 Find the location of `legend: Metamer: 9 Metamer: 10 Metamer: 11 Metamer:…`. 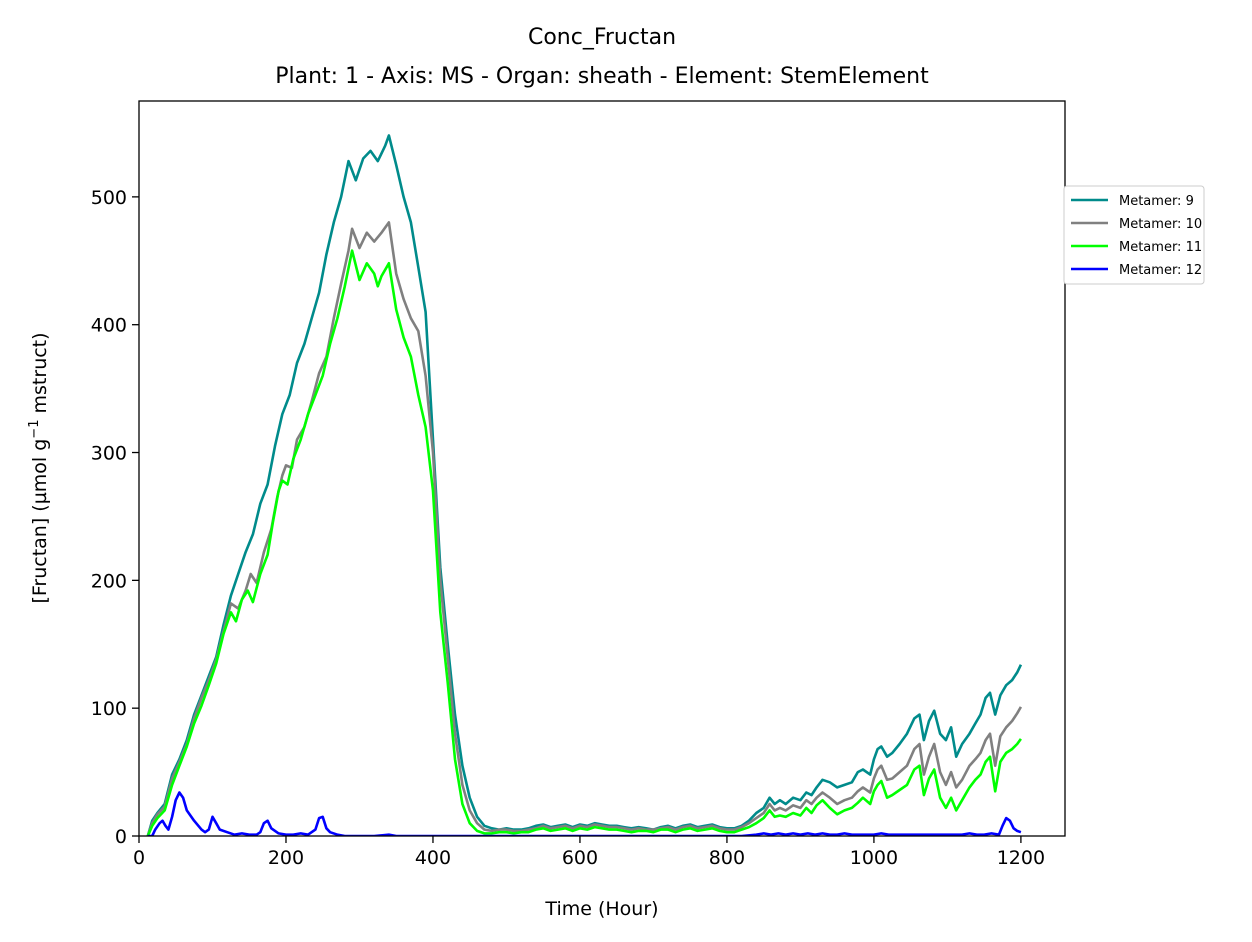

legend: Metamer: 9 Metamer: 10 Metamer: 11 Metamer:… is located at coordinates (1134, 235).